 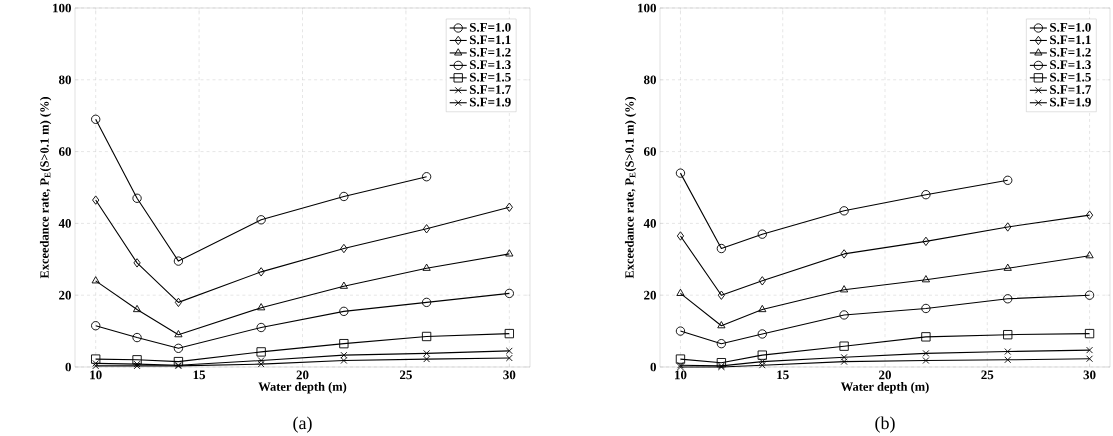 I want to click on text: (b), so click(x=885, y=424).